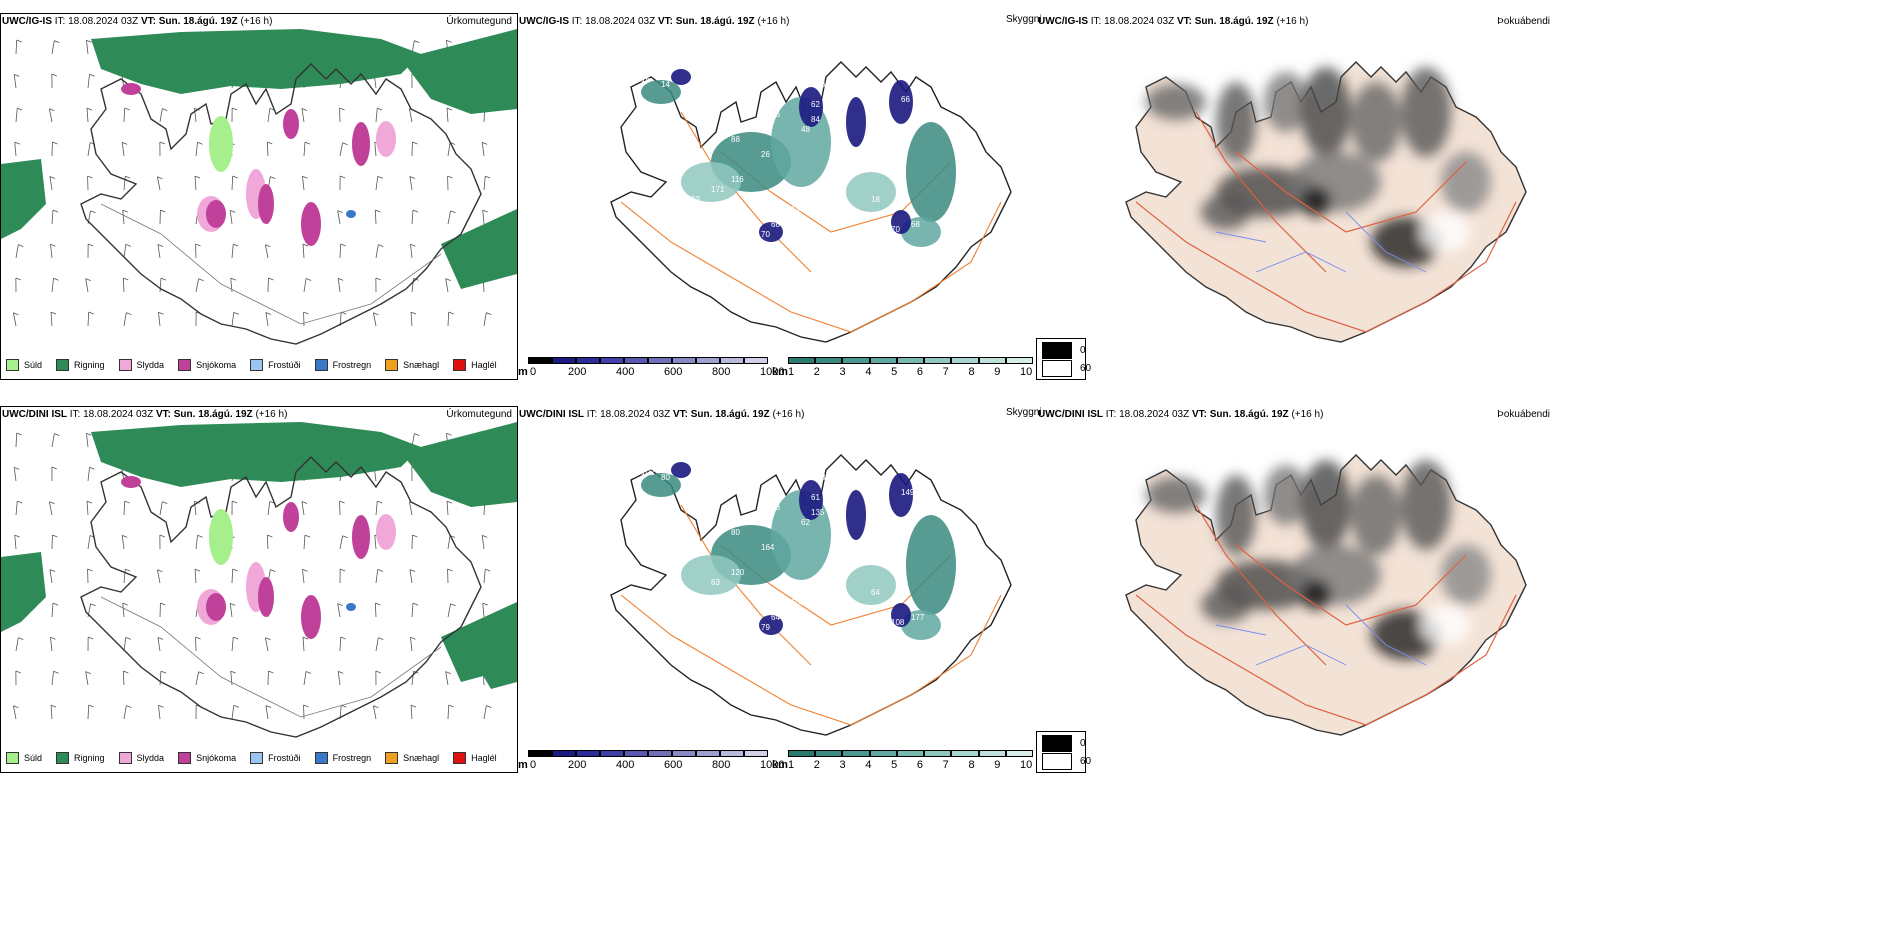 Image resolution: width=1900 pixels, height=950 pixels. I want to click on legend-item: Rigning, so click(80, 365).